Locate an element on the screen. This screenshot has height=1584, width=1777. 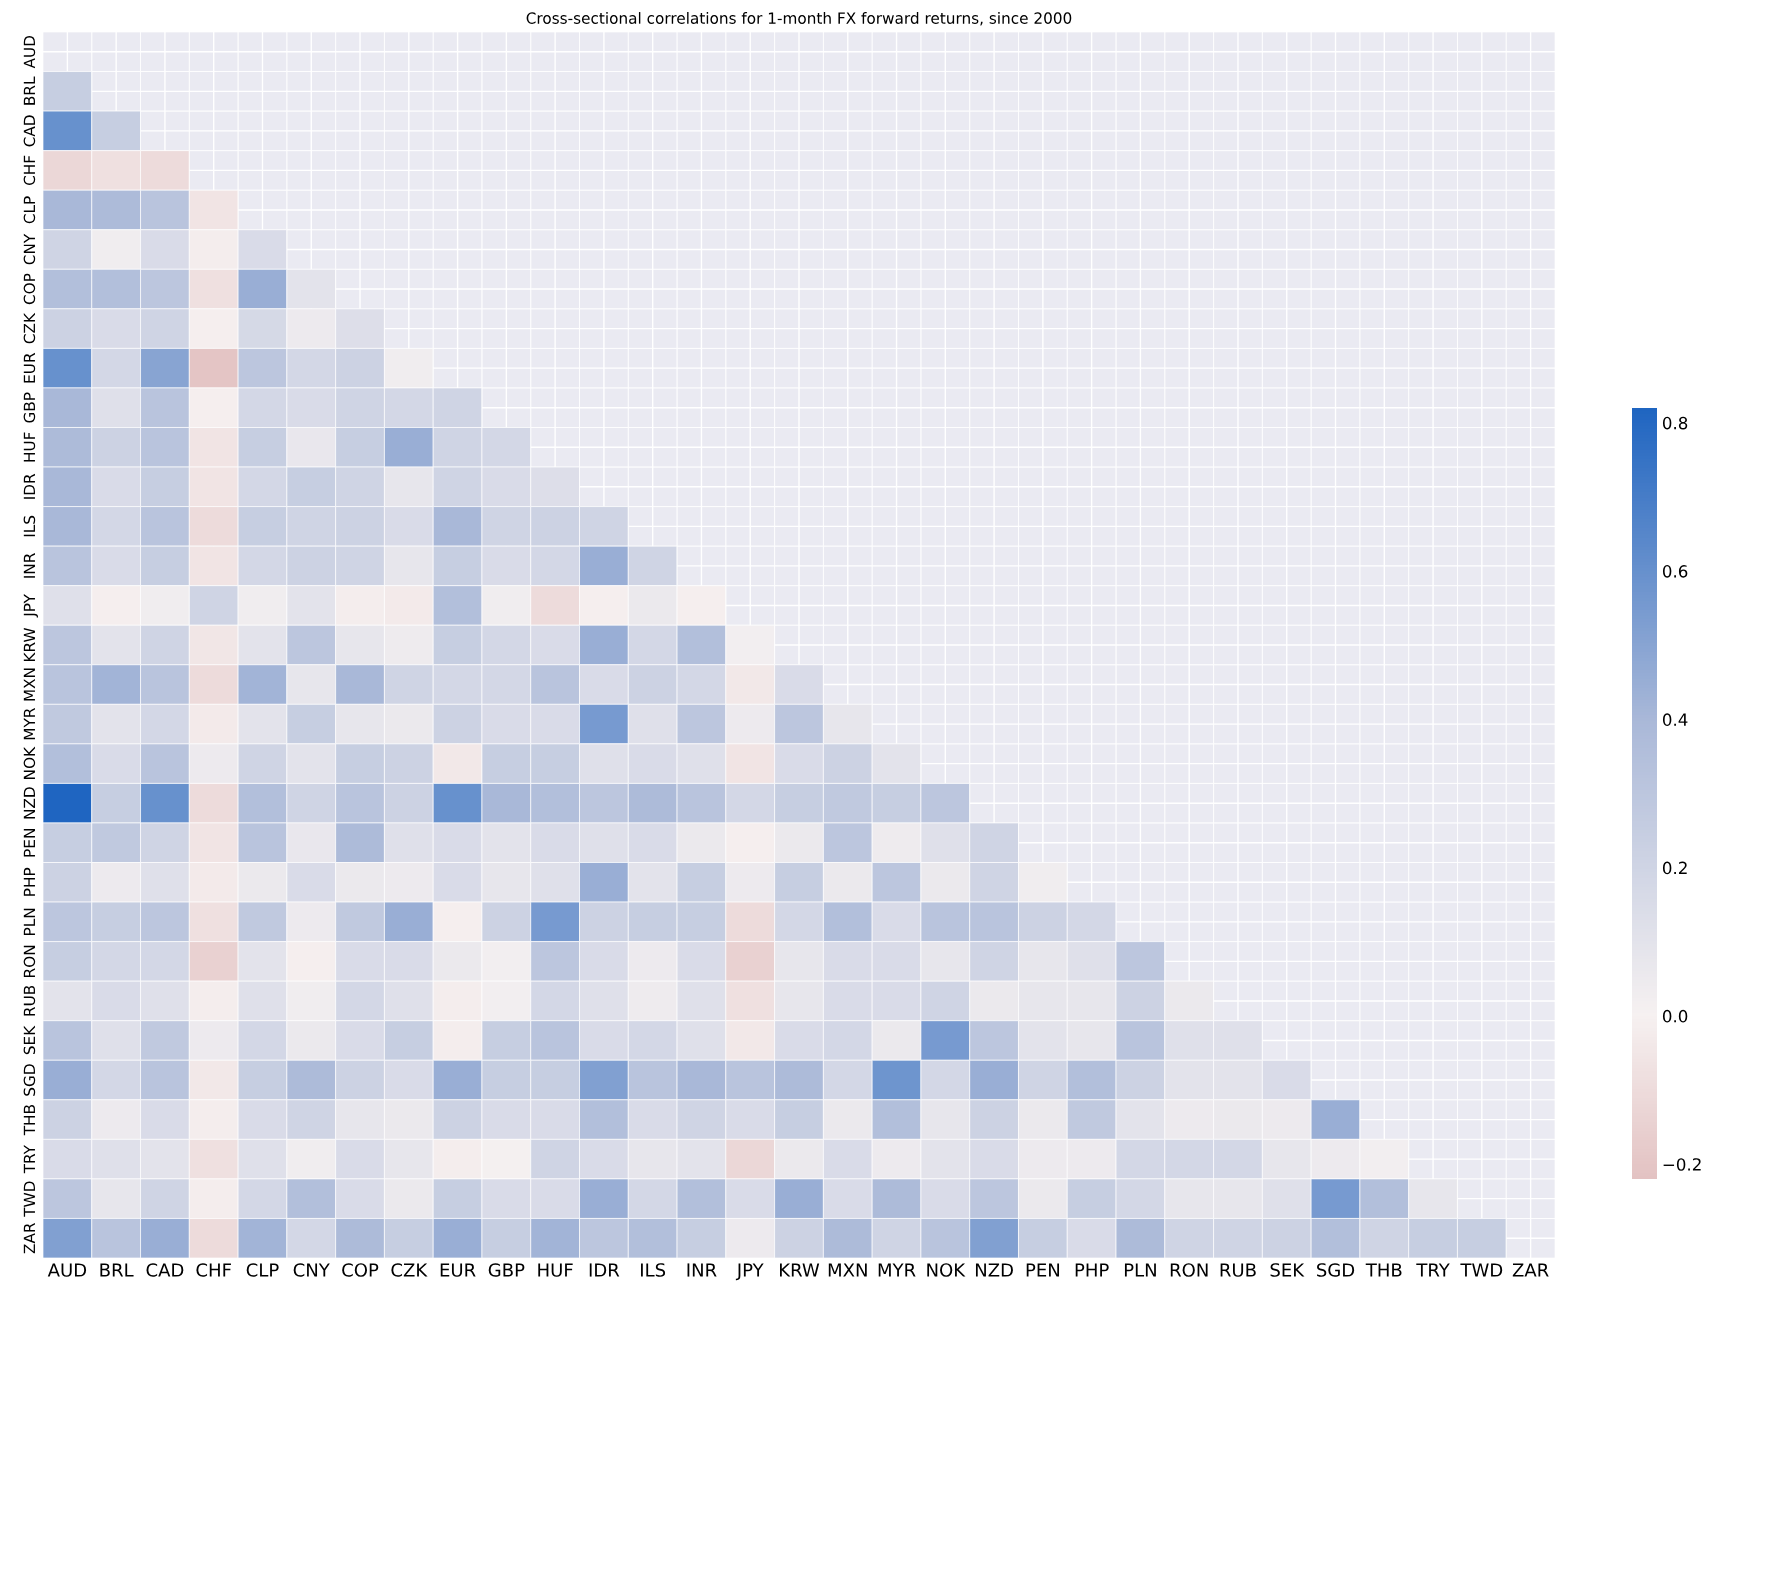
y-tick-label: RUB is located at coordinates (29, 1000).